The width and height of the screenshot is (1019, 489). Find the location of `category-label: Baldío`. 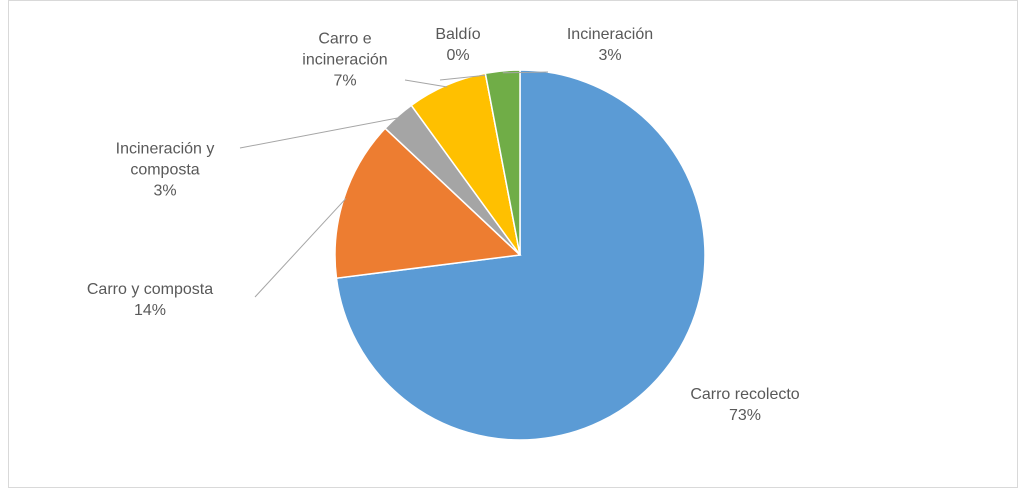

category-label: Baldío is located at coordinates (458, 34).